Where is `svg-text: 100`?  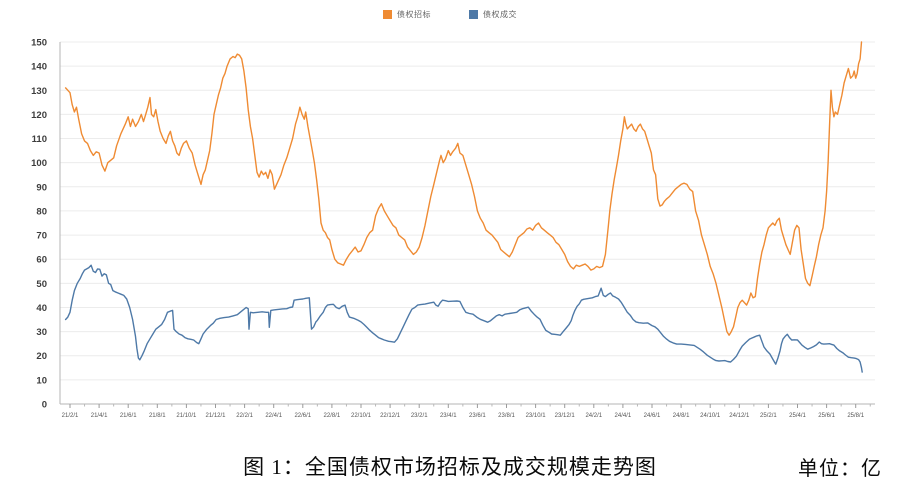 svg-text: 100 is located at coordinates (39, 163).